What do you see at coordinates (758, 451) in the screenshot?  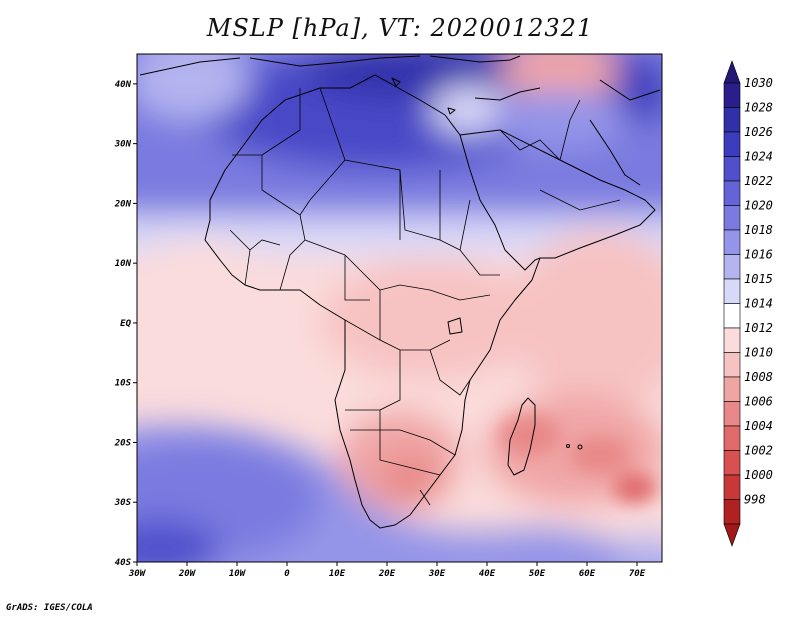 I see `colorbar-label: 1002` at bounding box center [758, 451].